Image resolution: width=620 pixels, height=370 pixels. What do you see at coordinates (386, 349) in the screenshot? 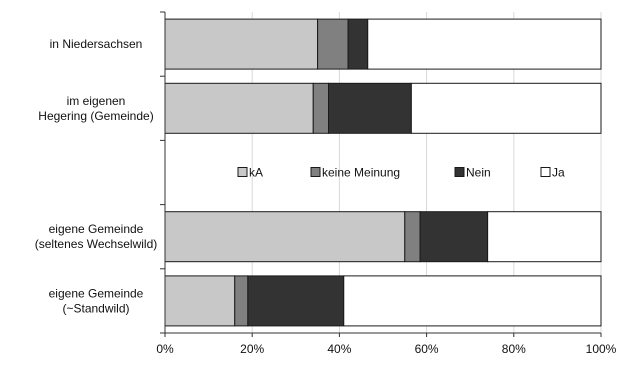
I see `x-tick-labels: 0% 20% 40% 60% 80% 100%` at bounding box center [386, 349].